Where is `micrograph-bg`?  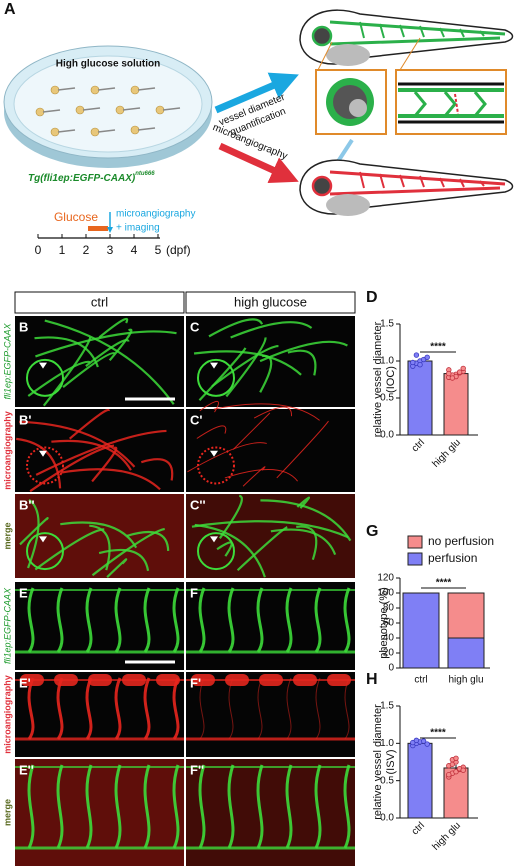 micrograph-bg is located at coordinates (270, 714).